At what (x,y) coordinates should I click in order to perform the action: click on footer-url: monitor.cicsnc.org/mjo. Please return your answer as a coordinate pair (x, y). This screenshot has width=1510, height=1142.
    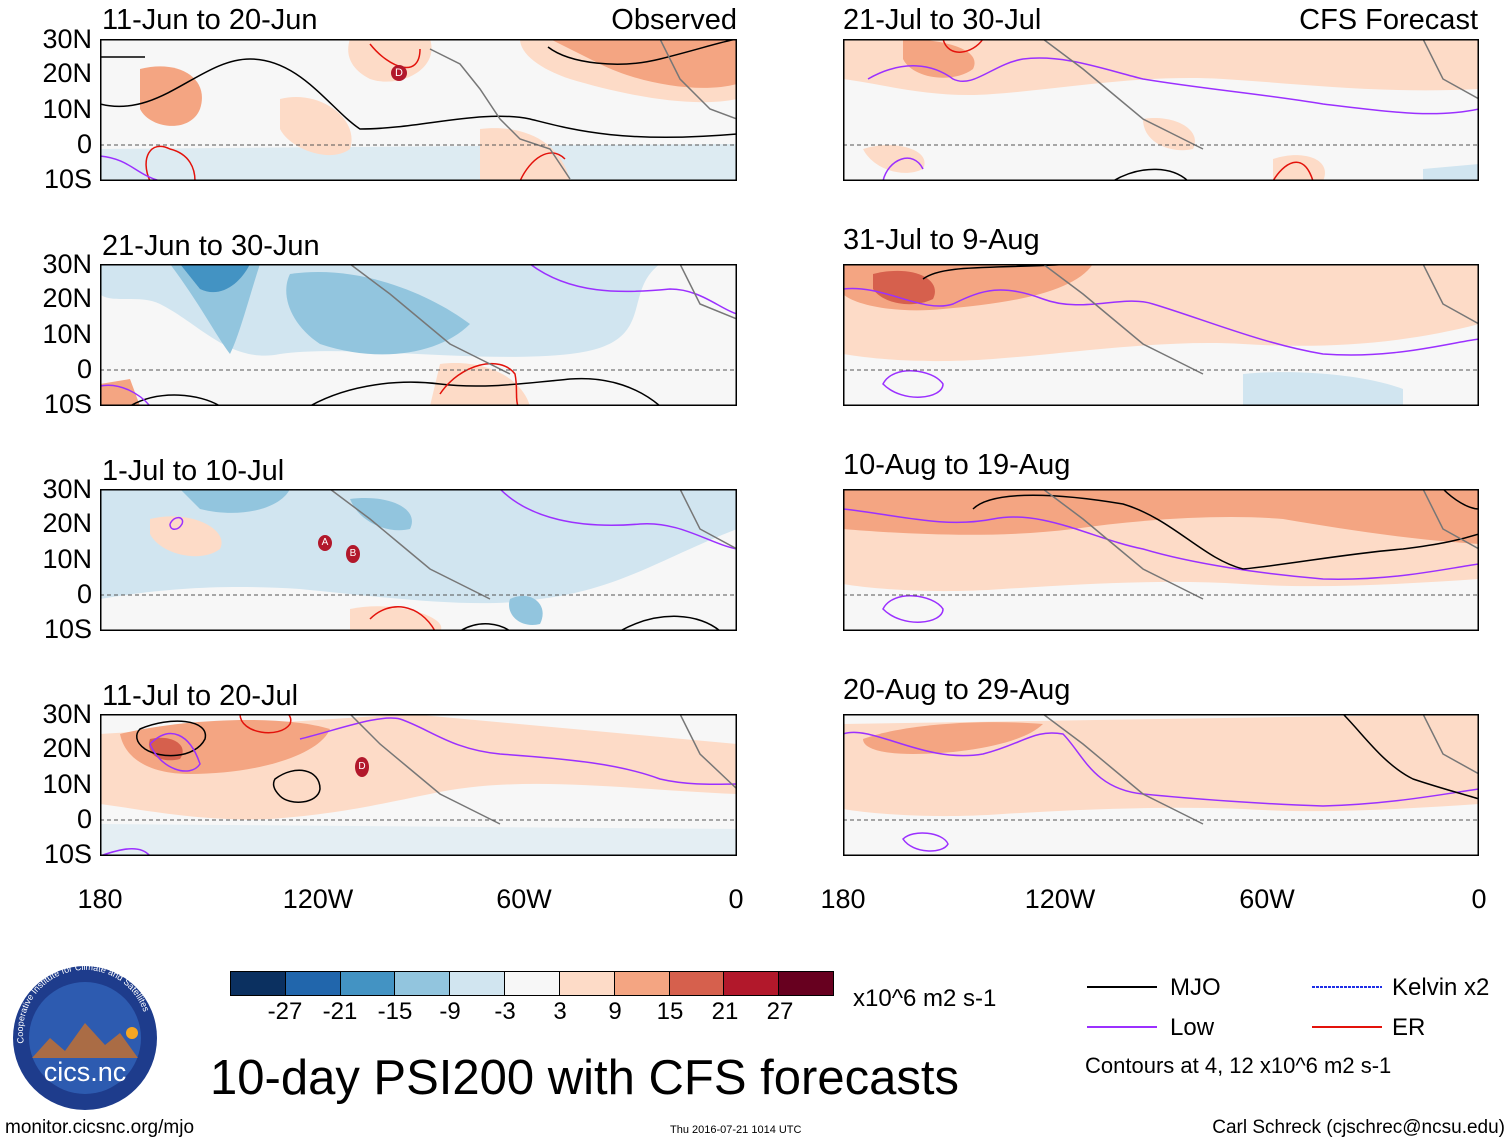
    Looking at the image, I should click on (100, 1127).